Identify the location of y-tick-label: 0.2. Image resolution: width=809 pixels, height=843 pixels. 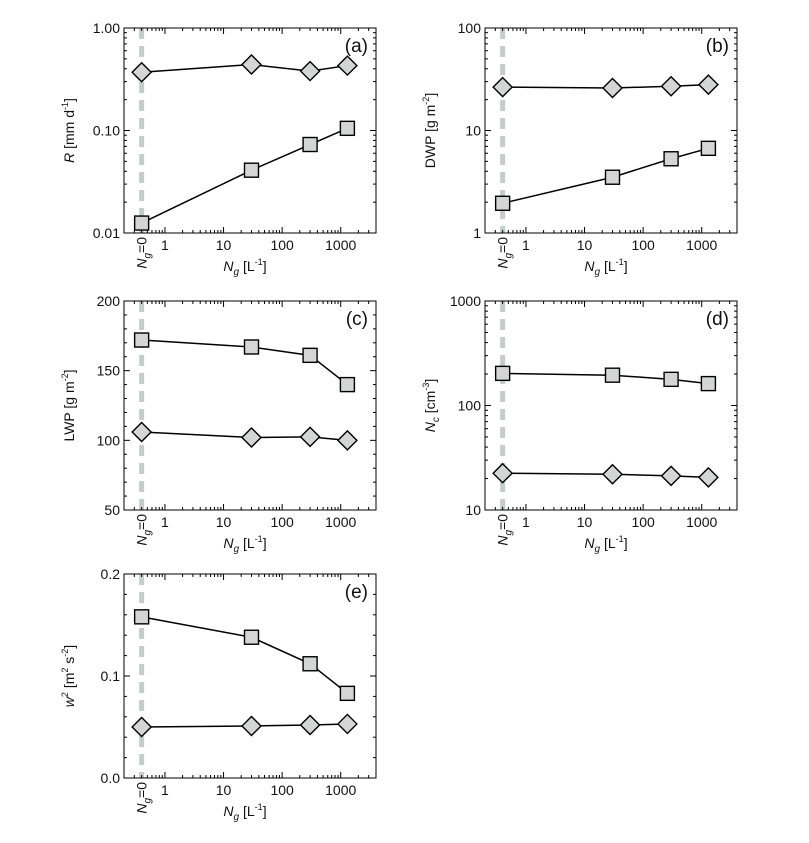
(111, 574).